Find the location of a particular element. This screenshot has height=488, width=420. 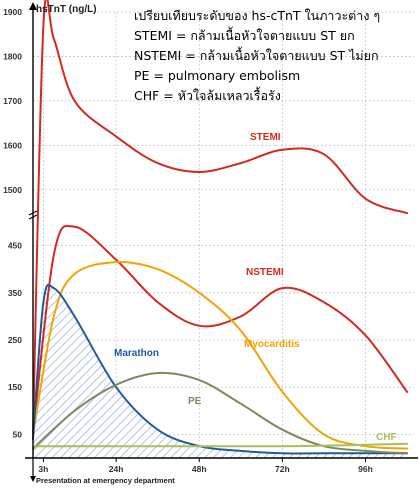

y-tick-label: 150 is located at coordinates (15, 387).